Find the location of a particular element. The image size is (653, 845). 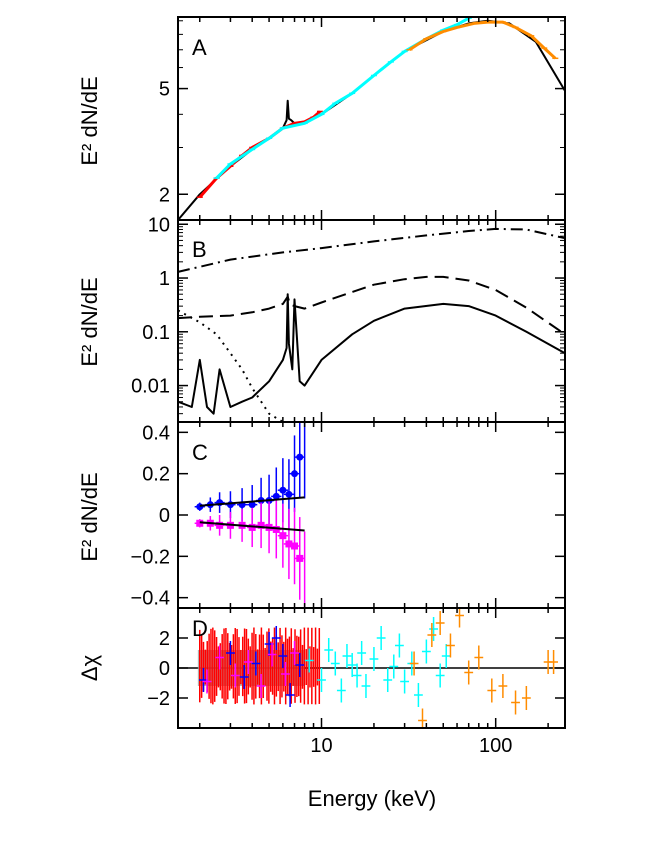

panel-a-letter: A is located at coordinates (199, 47).